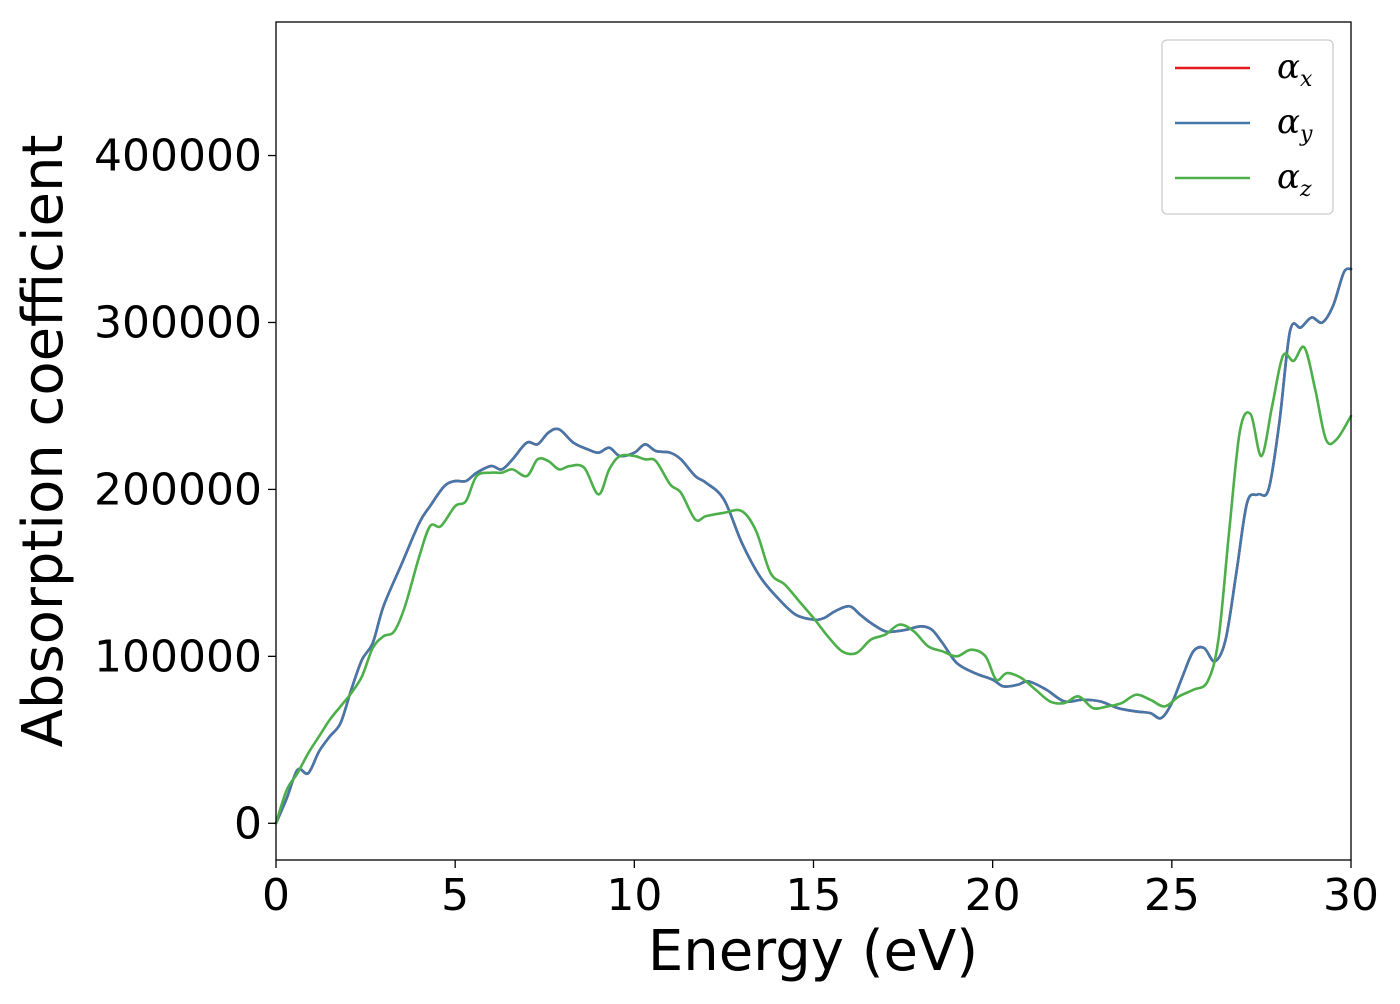  I want to click on x-tick-label: 20, so click(993, 895).